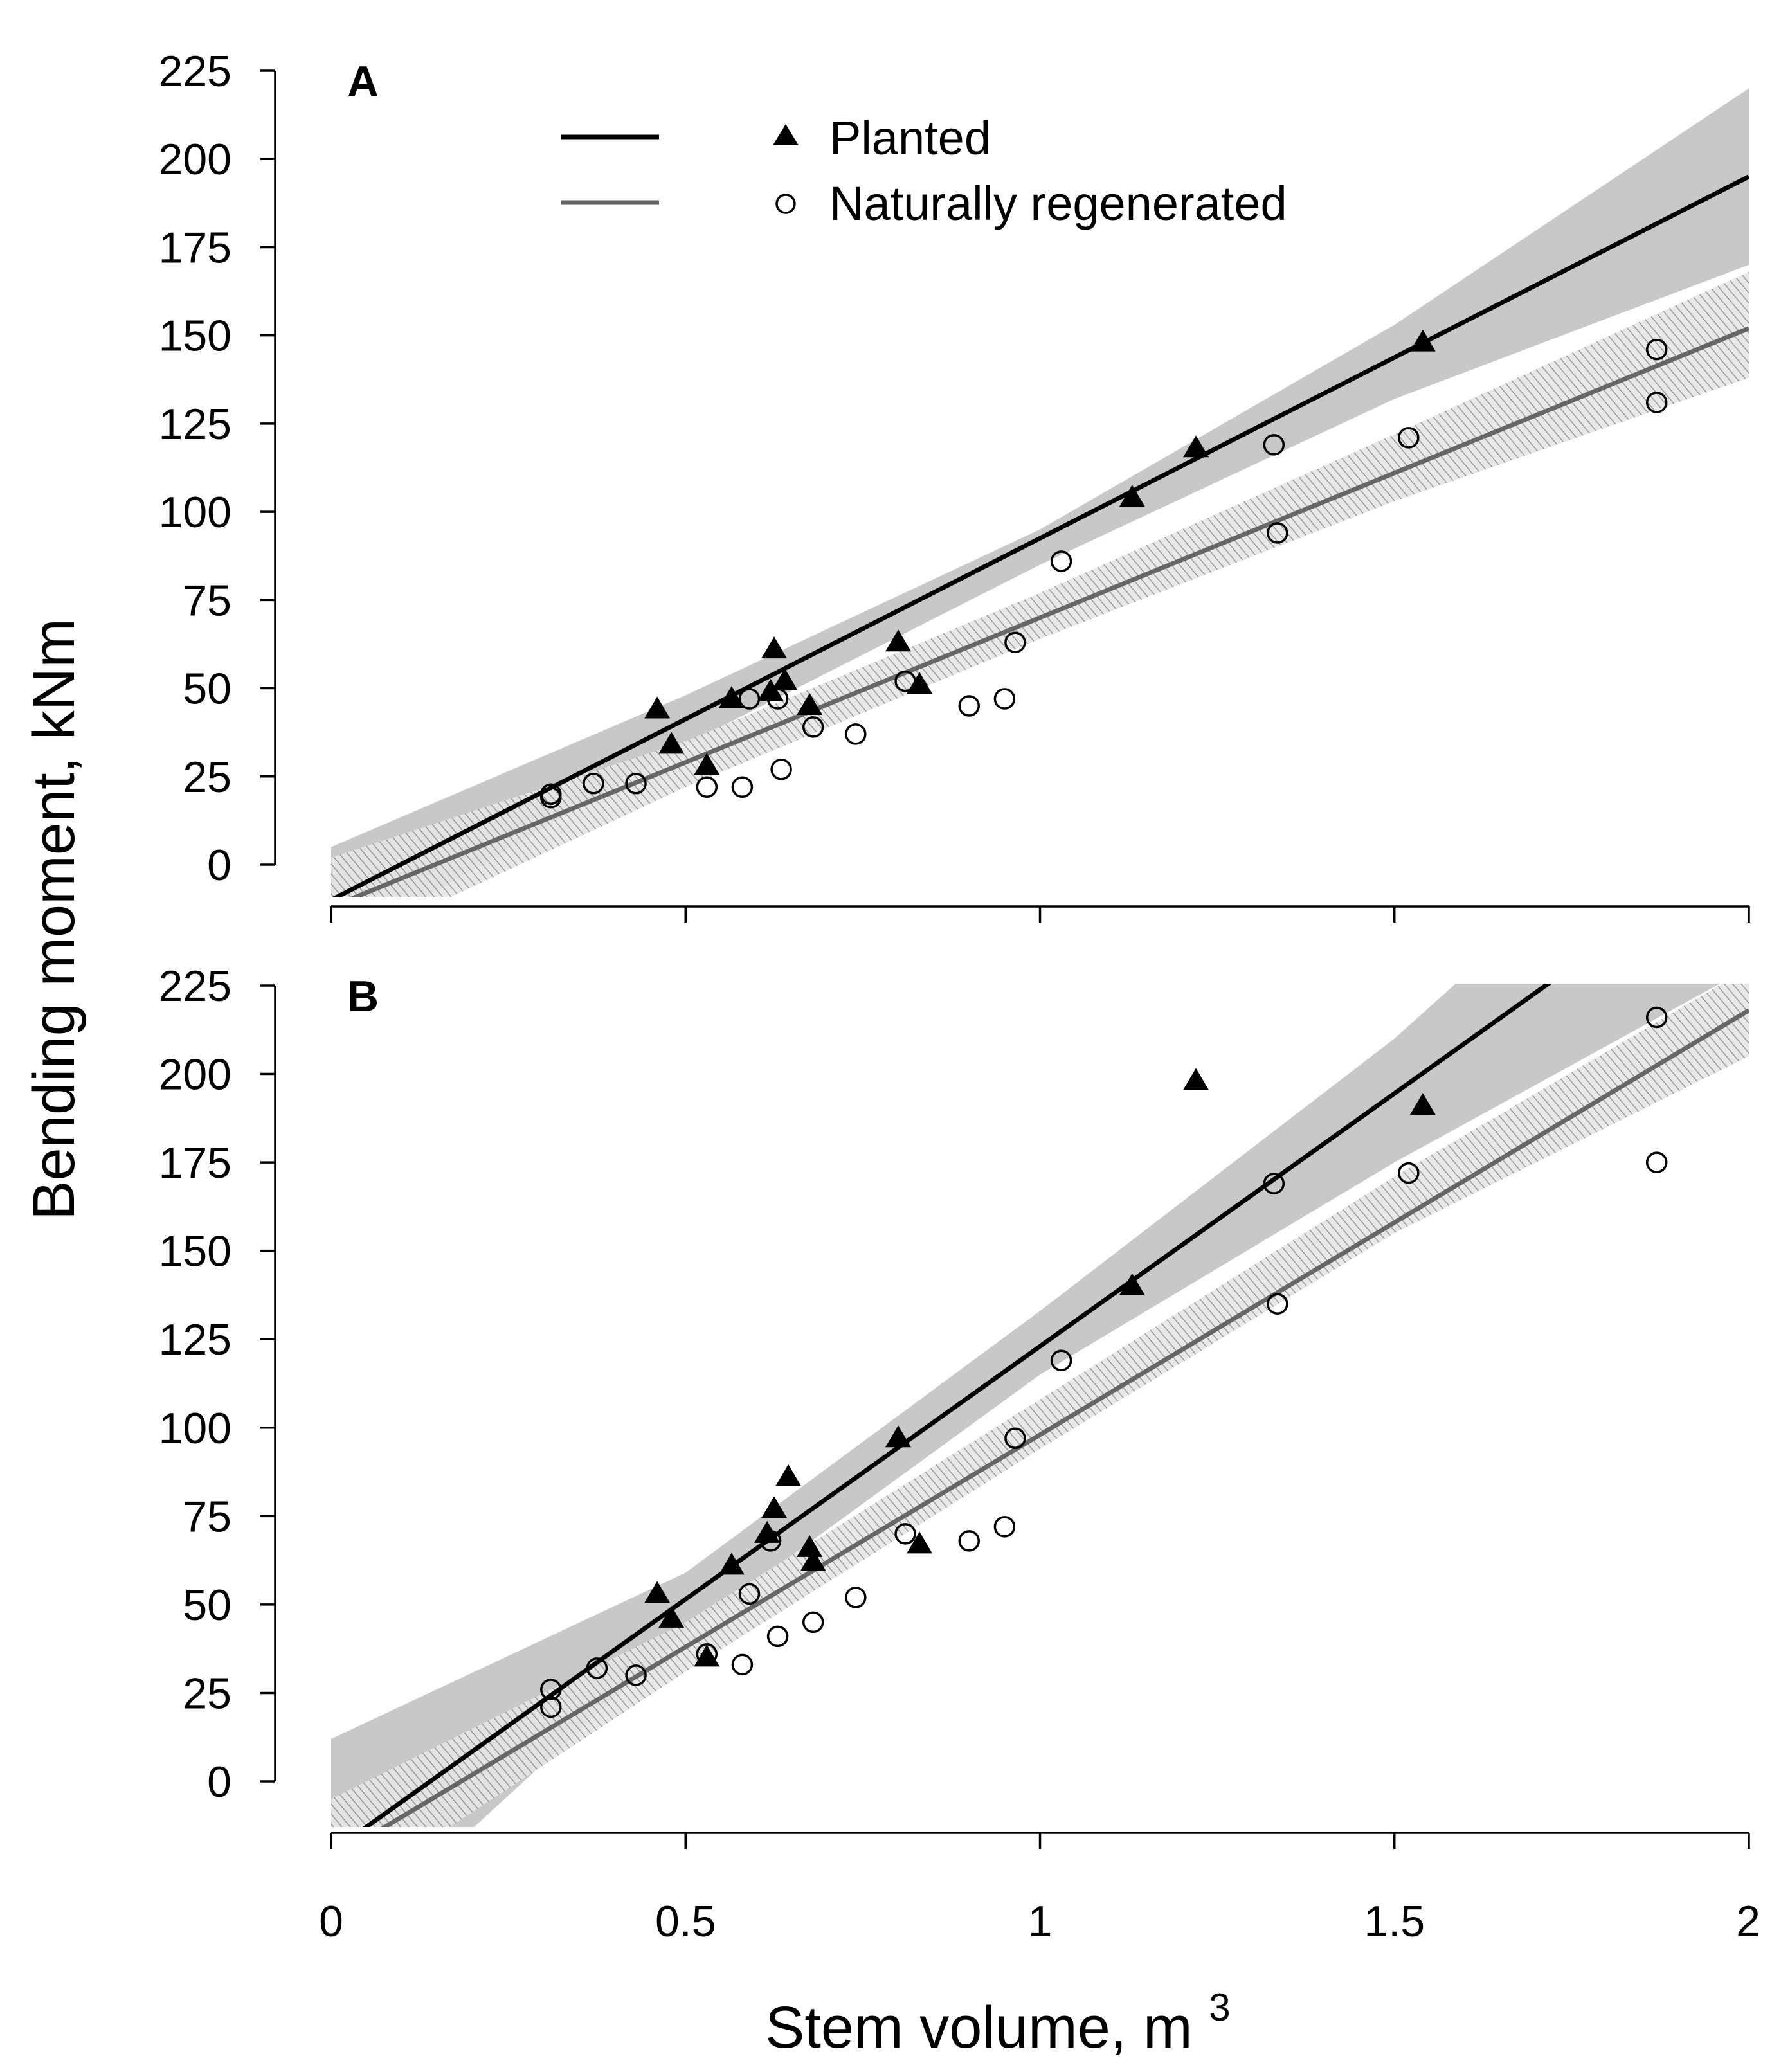 Image resolution: width=1772 pixels, height=2072 pixels. I want to click on panel-b-x-axis, so click(1040, 1840).